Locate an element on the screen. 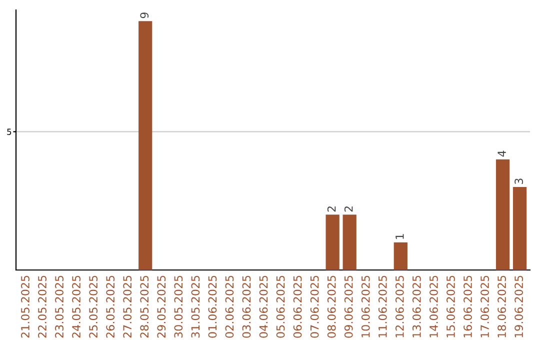  x-tick-label: 25.05.2025 is located at coordinates (93, 307).